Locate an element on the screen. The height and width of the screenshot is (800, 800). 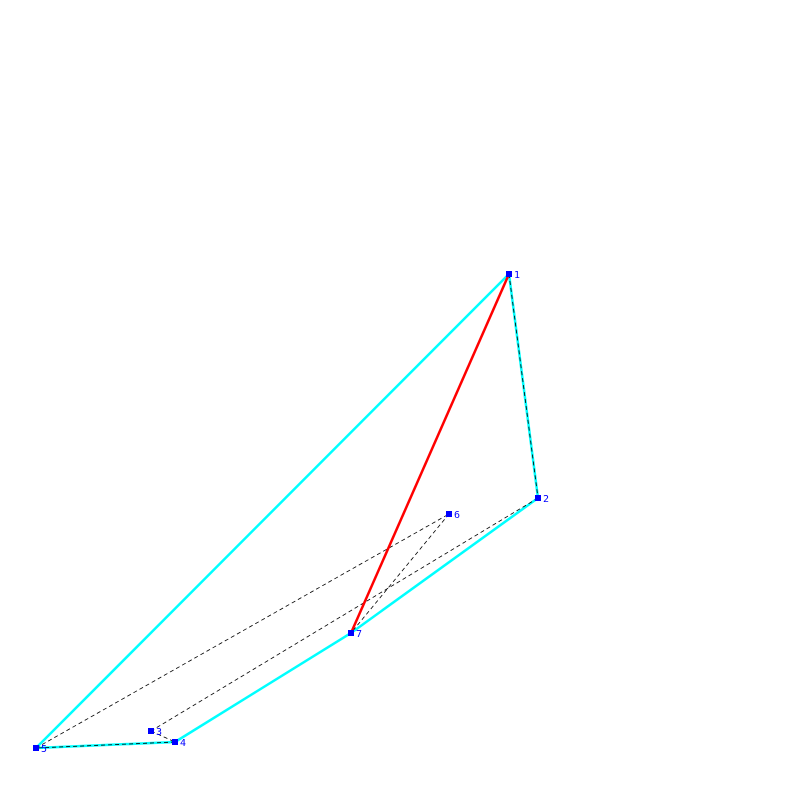
highlight-edges is located at coordinates (430, 453).